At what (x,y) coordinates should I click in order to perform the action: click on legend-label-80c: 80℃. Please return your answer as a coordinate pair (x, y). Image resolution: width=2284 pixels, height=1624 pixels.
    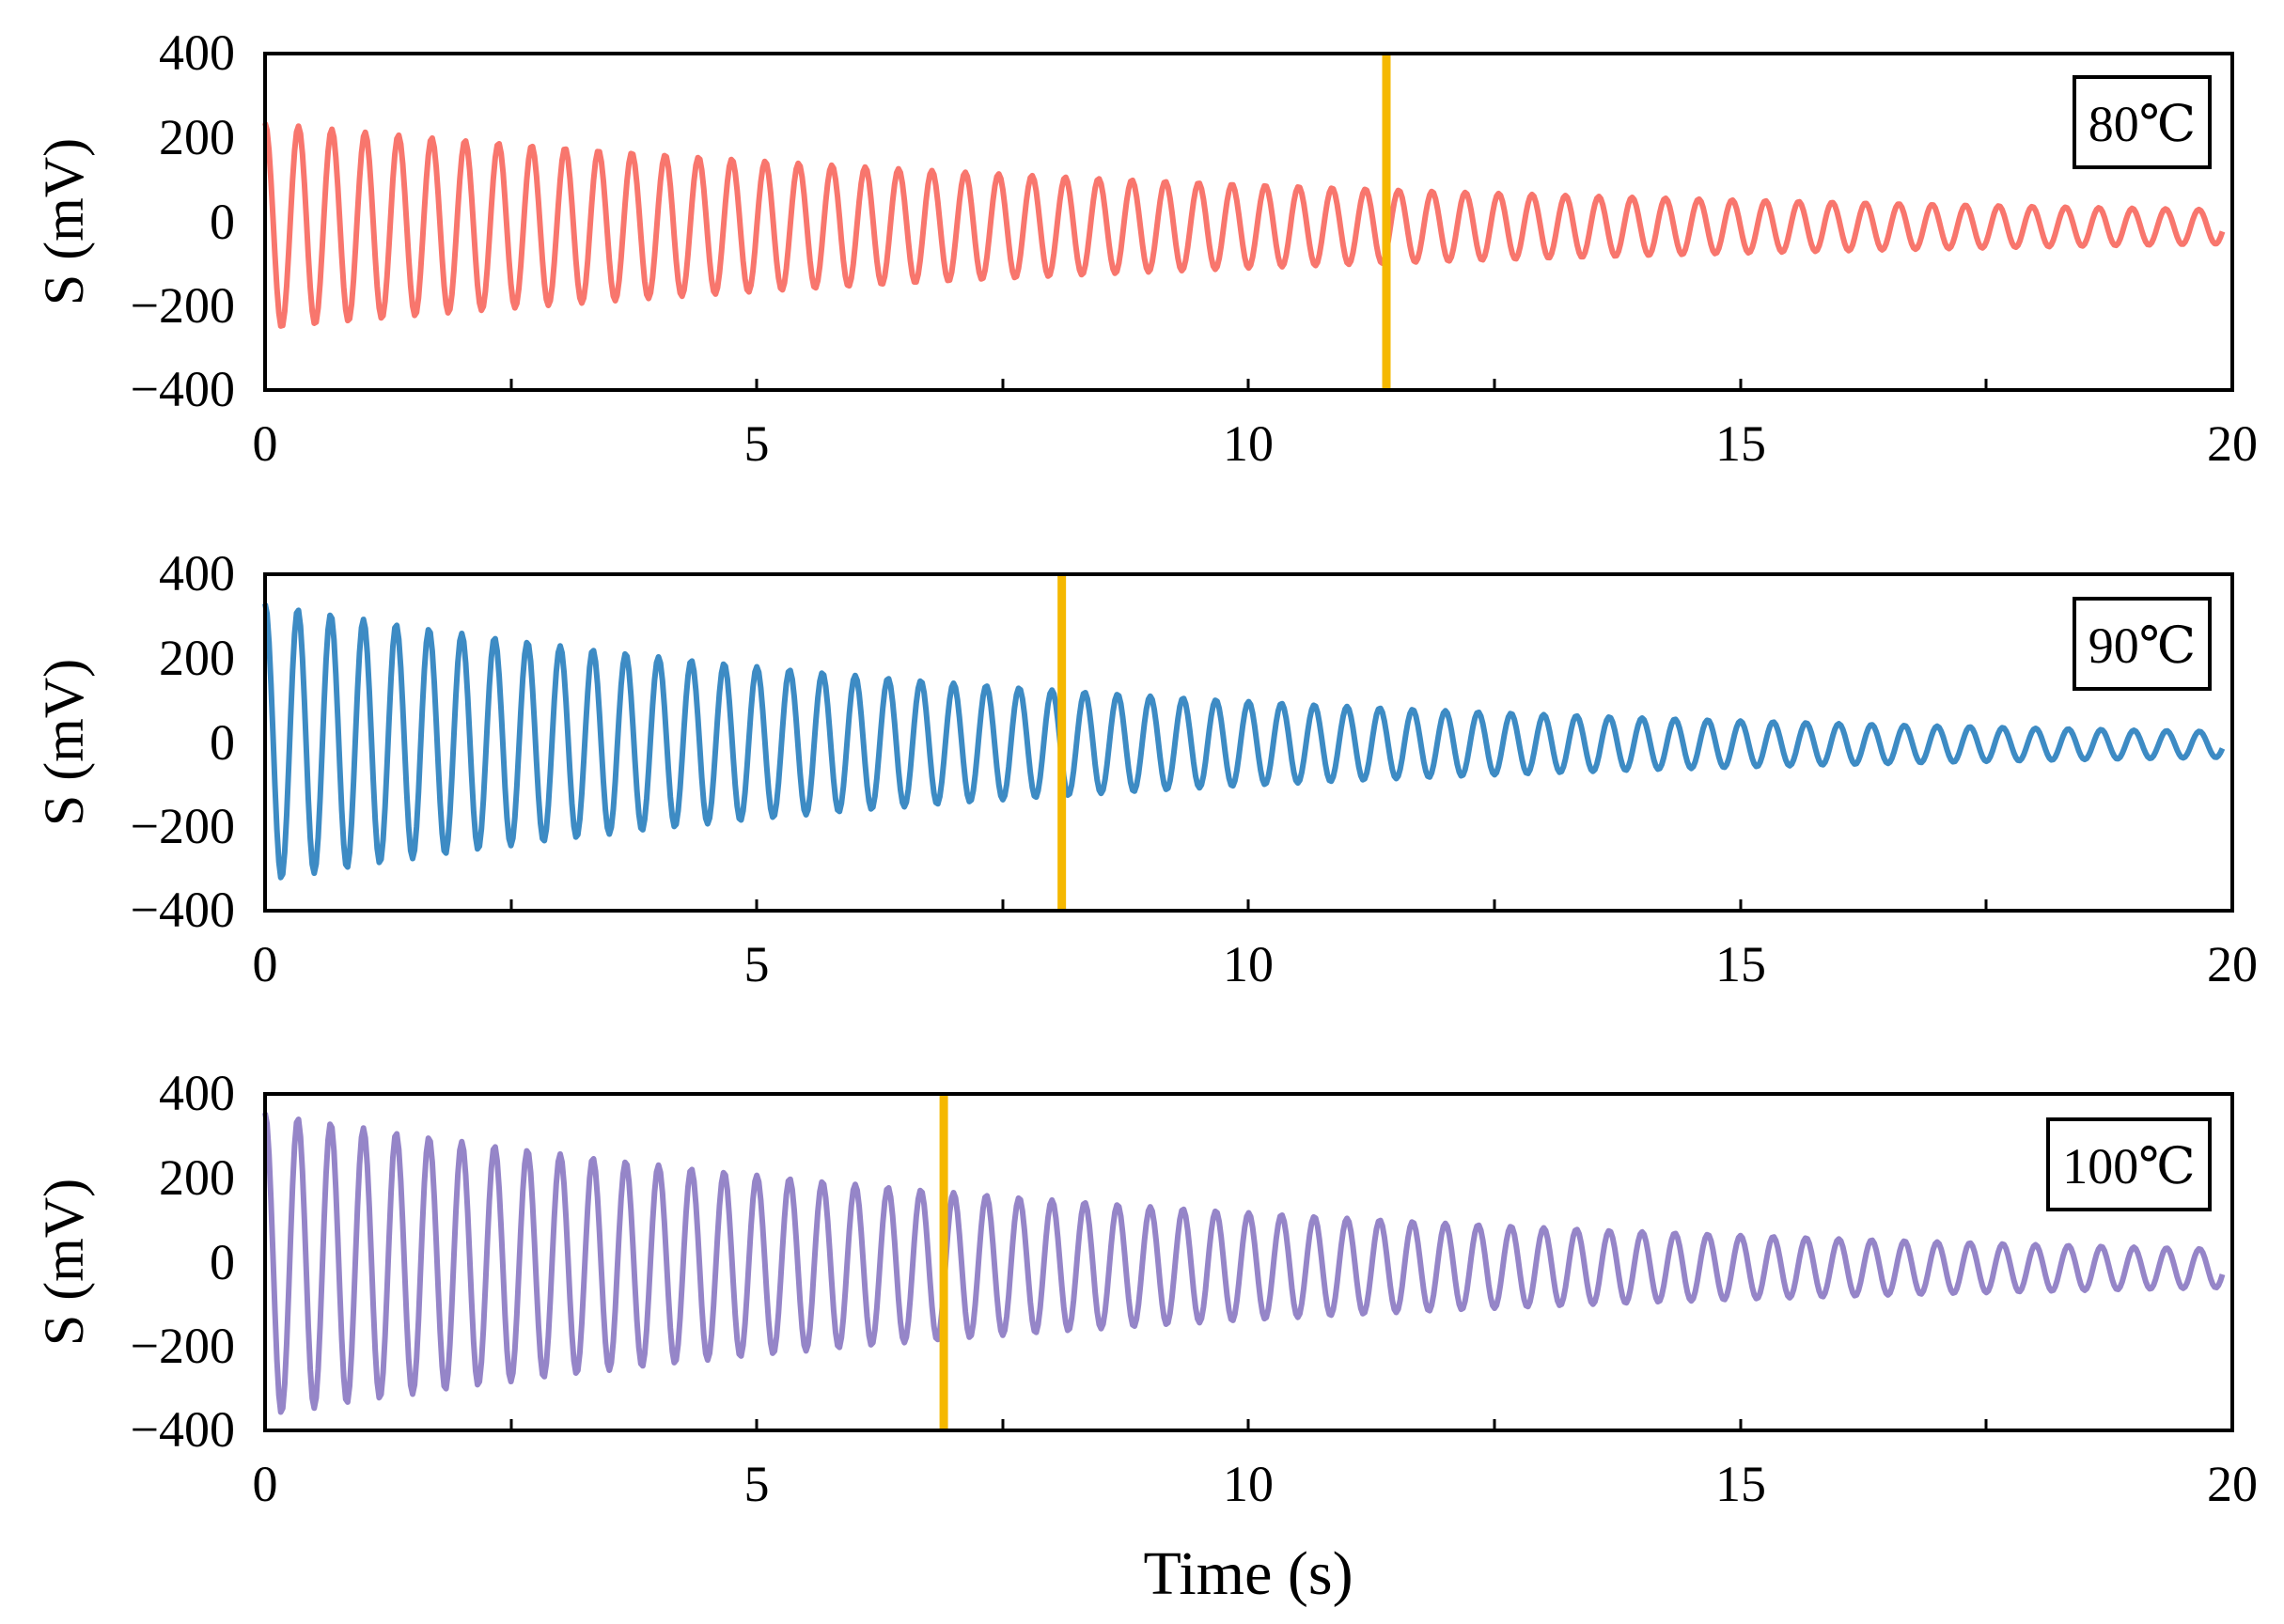
    Looking at the image, I should click on (2142, 124).